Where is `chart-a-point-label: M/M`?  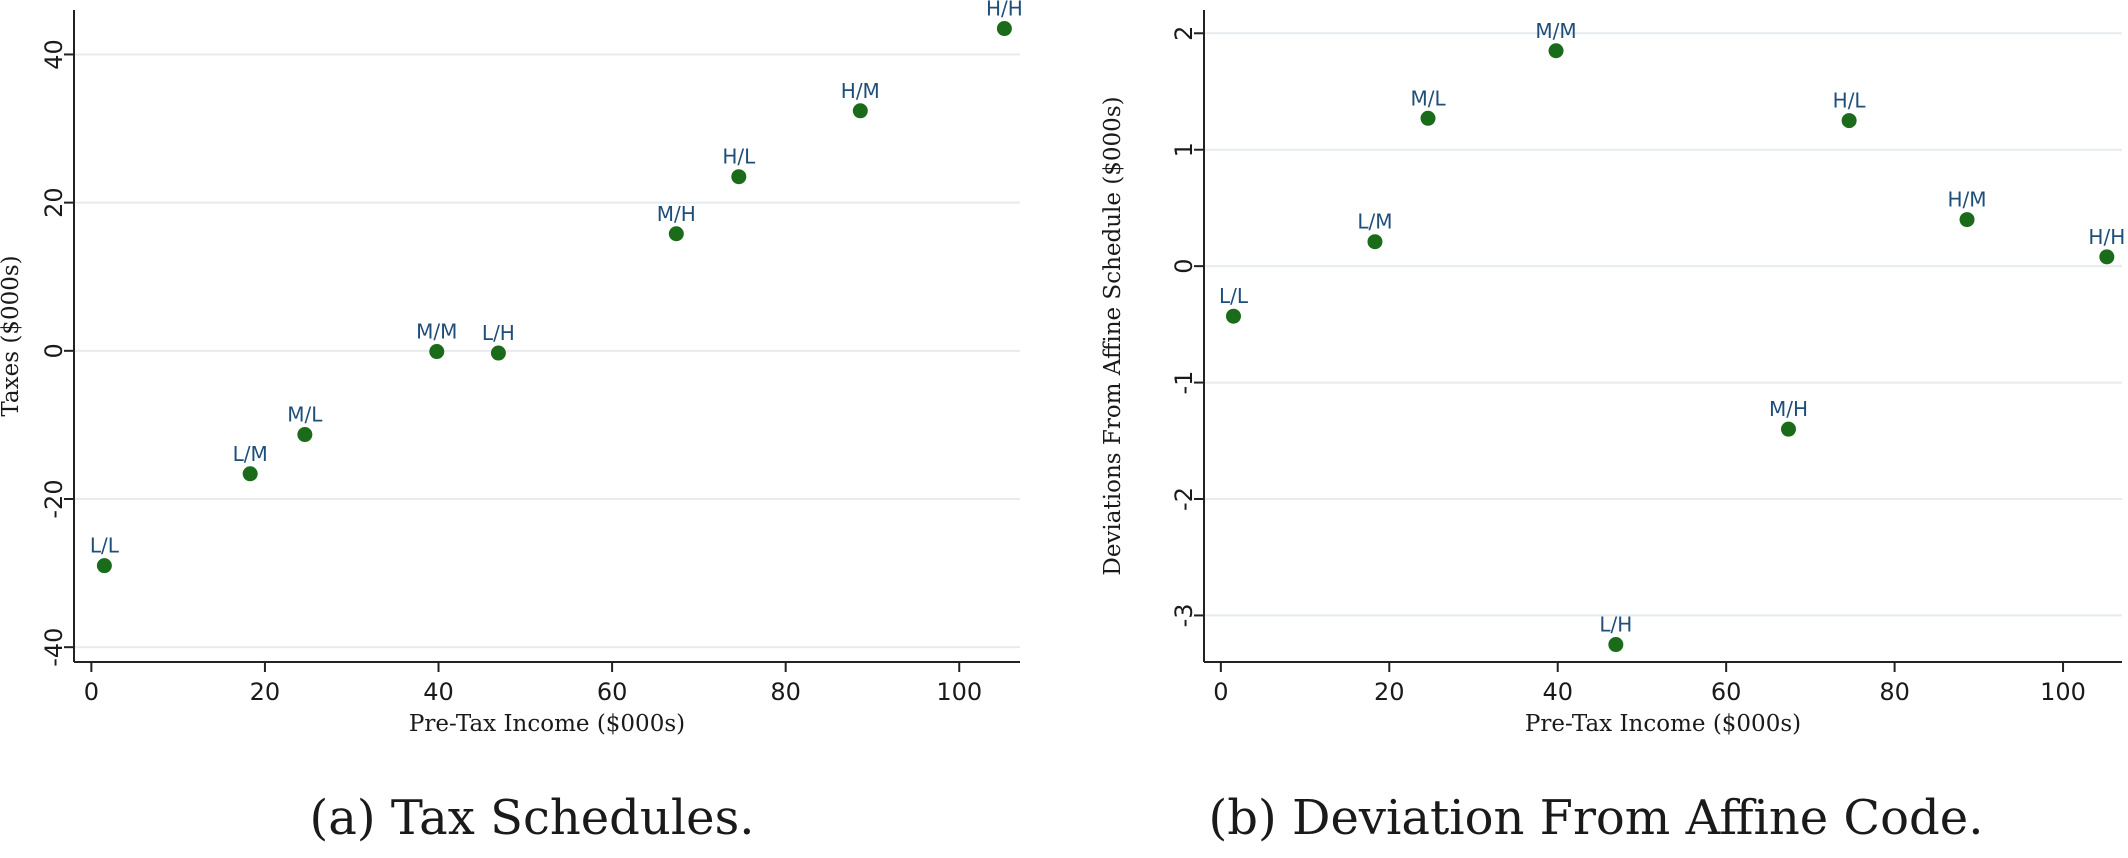
chart-a-point-label: M/M is located at coordinates (436, 332).